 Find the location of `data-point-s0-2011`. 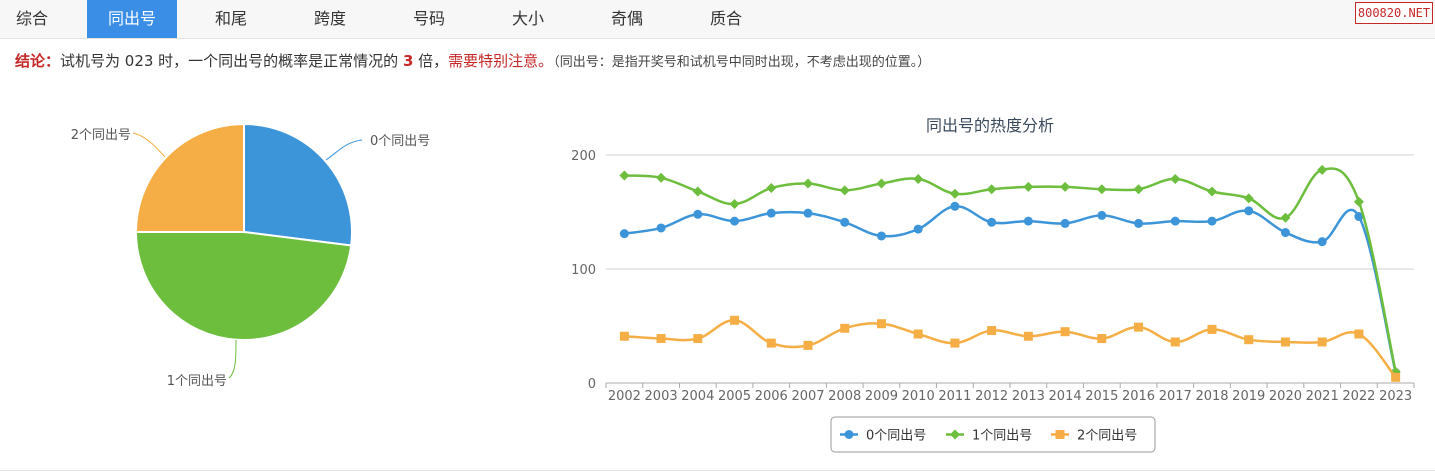

data-point-s0-2011 is located at coordinates (955, 206).